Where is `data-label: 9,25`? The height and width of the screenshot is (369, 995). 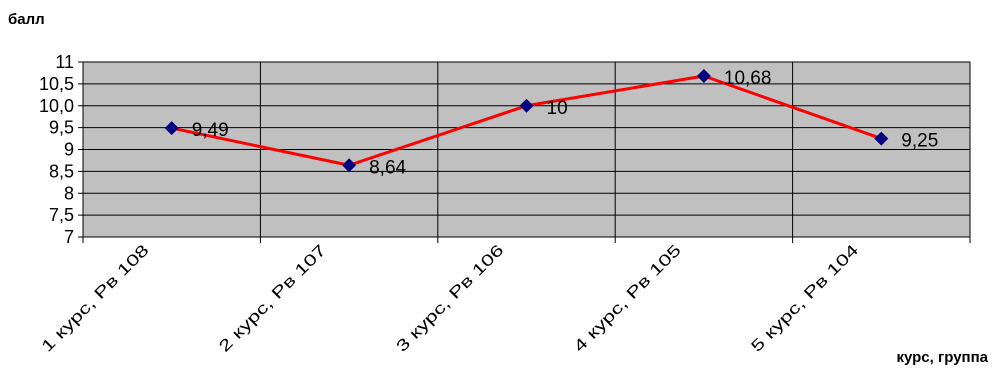 data-label: 9,25 is located at coordinates (919, 141).